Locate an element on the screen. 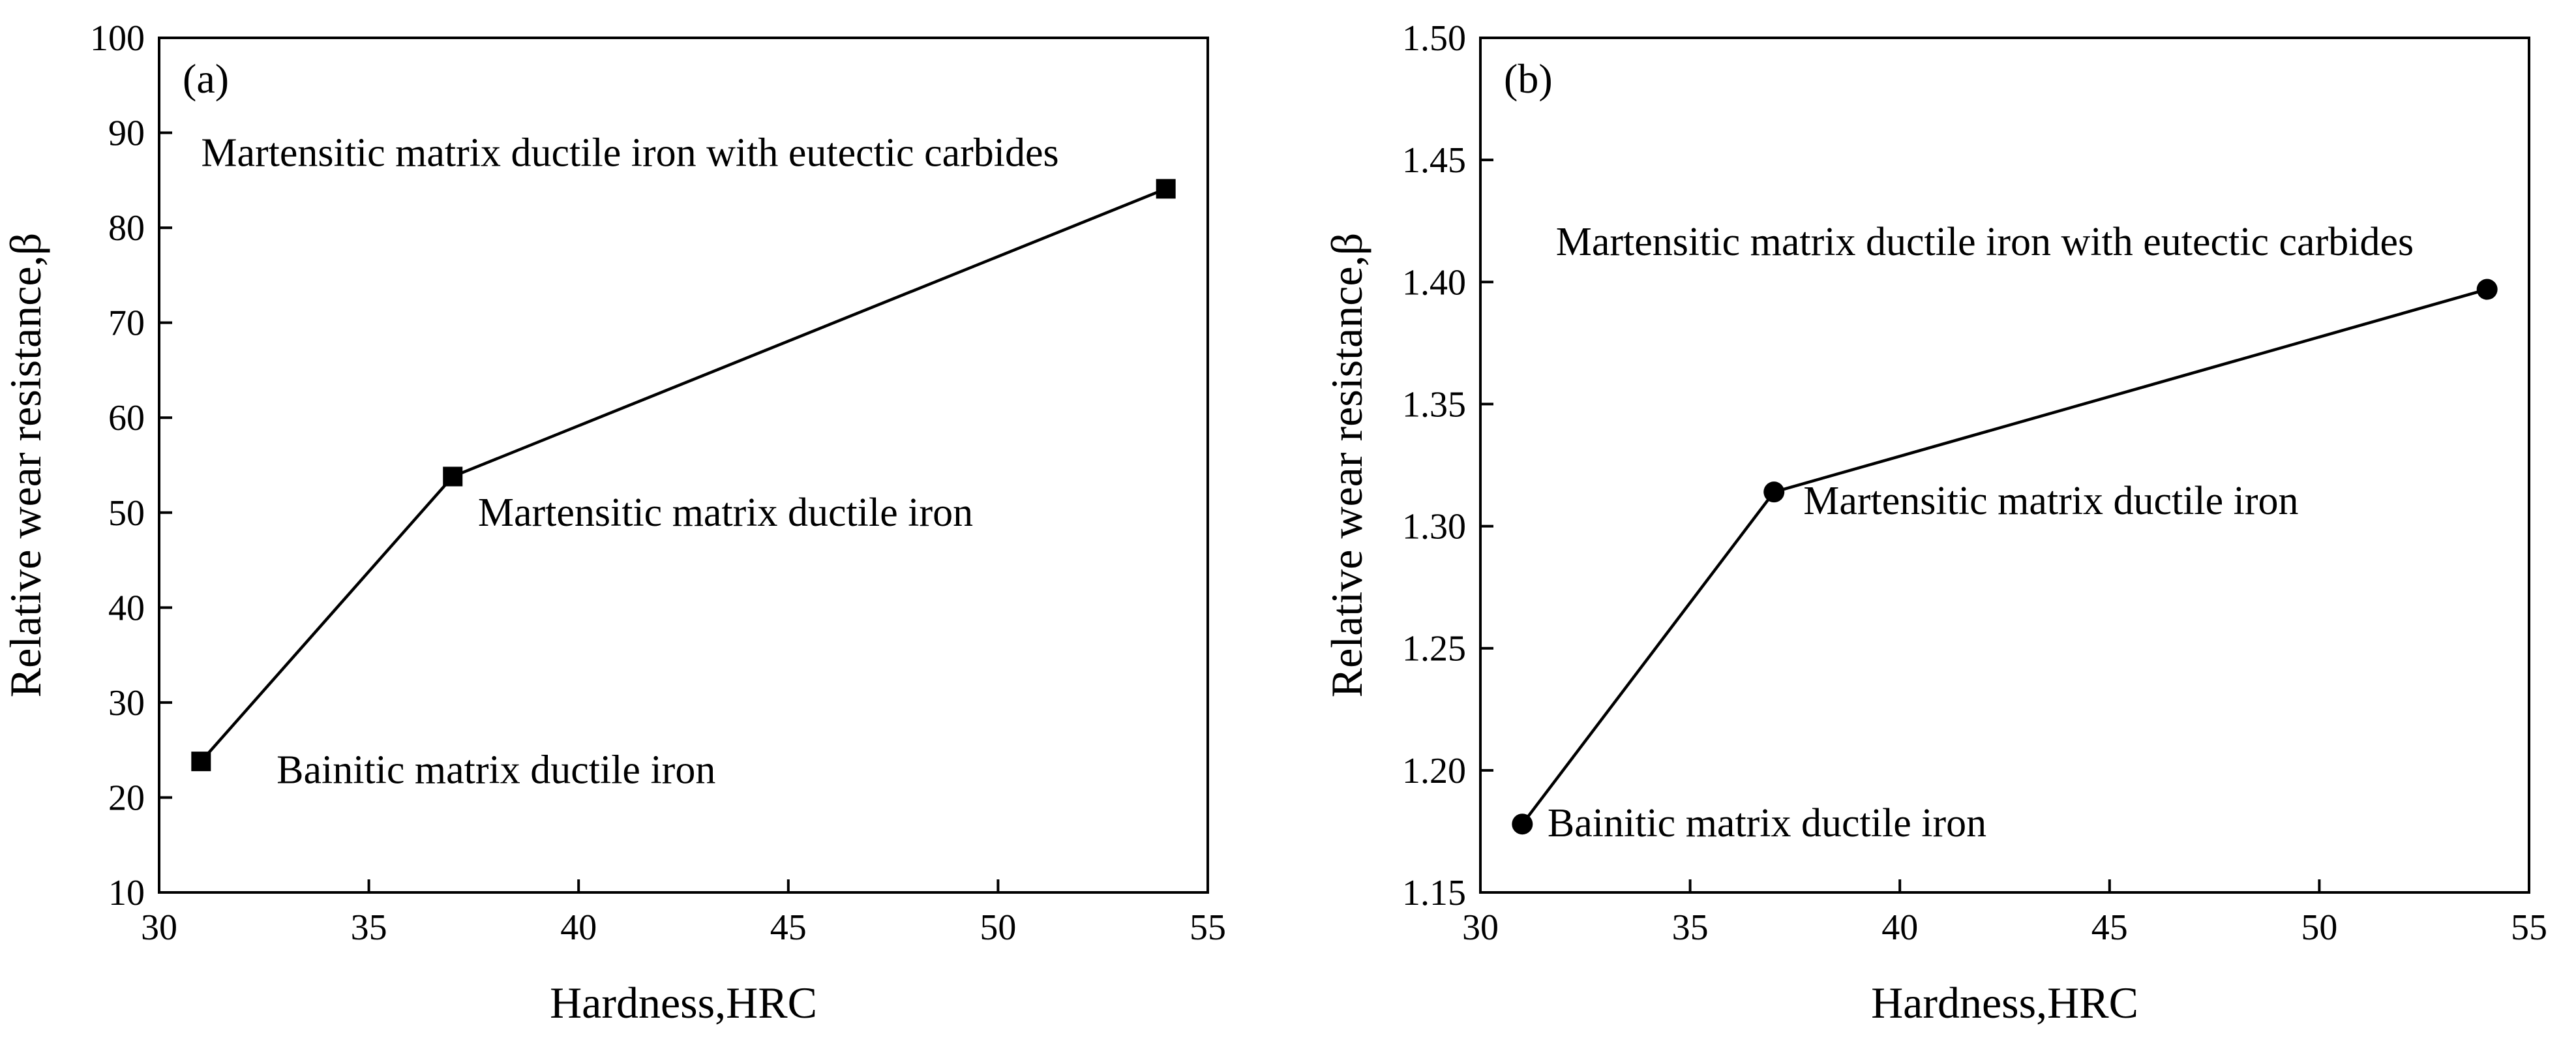 This screenshot has width=2576, height=1049. y-axis-title-a: Relative wear resistance,β is located at coordinates (25, 465).